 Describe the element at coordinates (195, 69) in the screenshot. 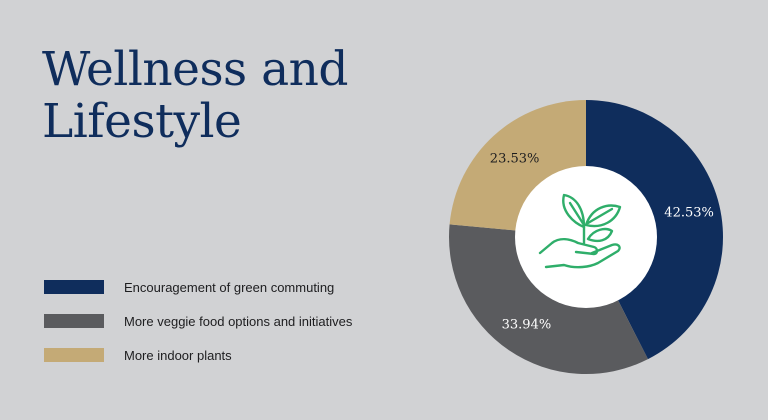

I see `title-line-1: Wellness and` at that location.